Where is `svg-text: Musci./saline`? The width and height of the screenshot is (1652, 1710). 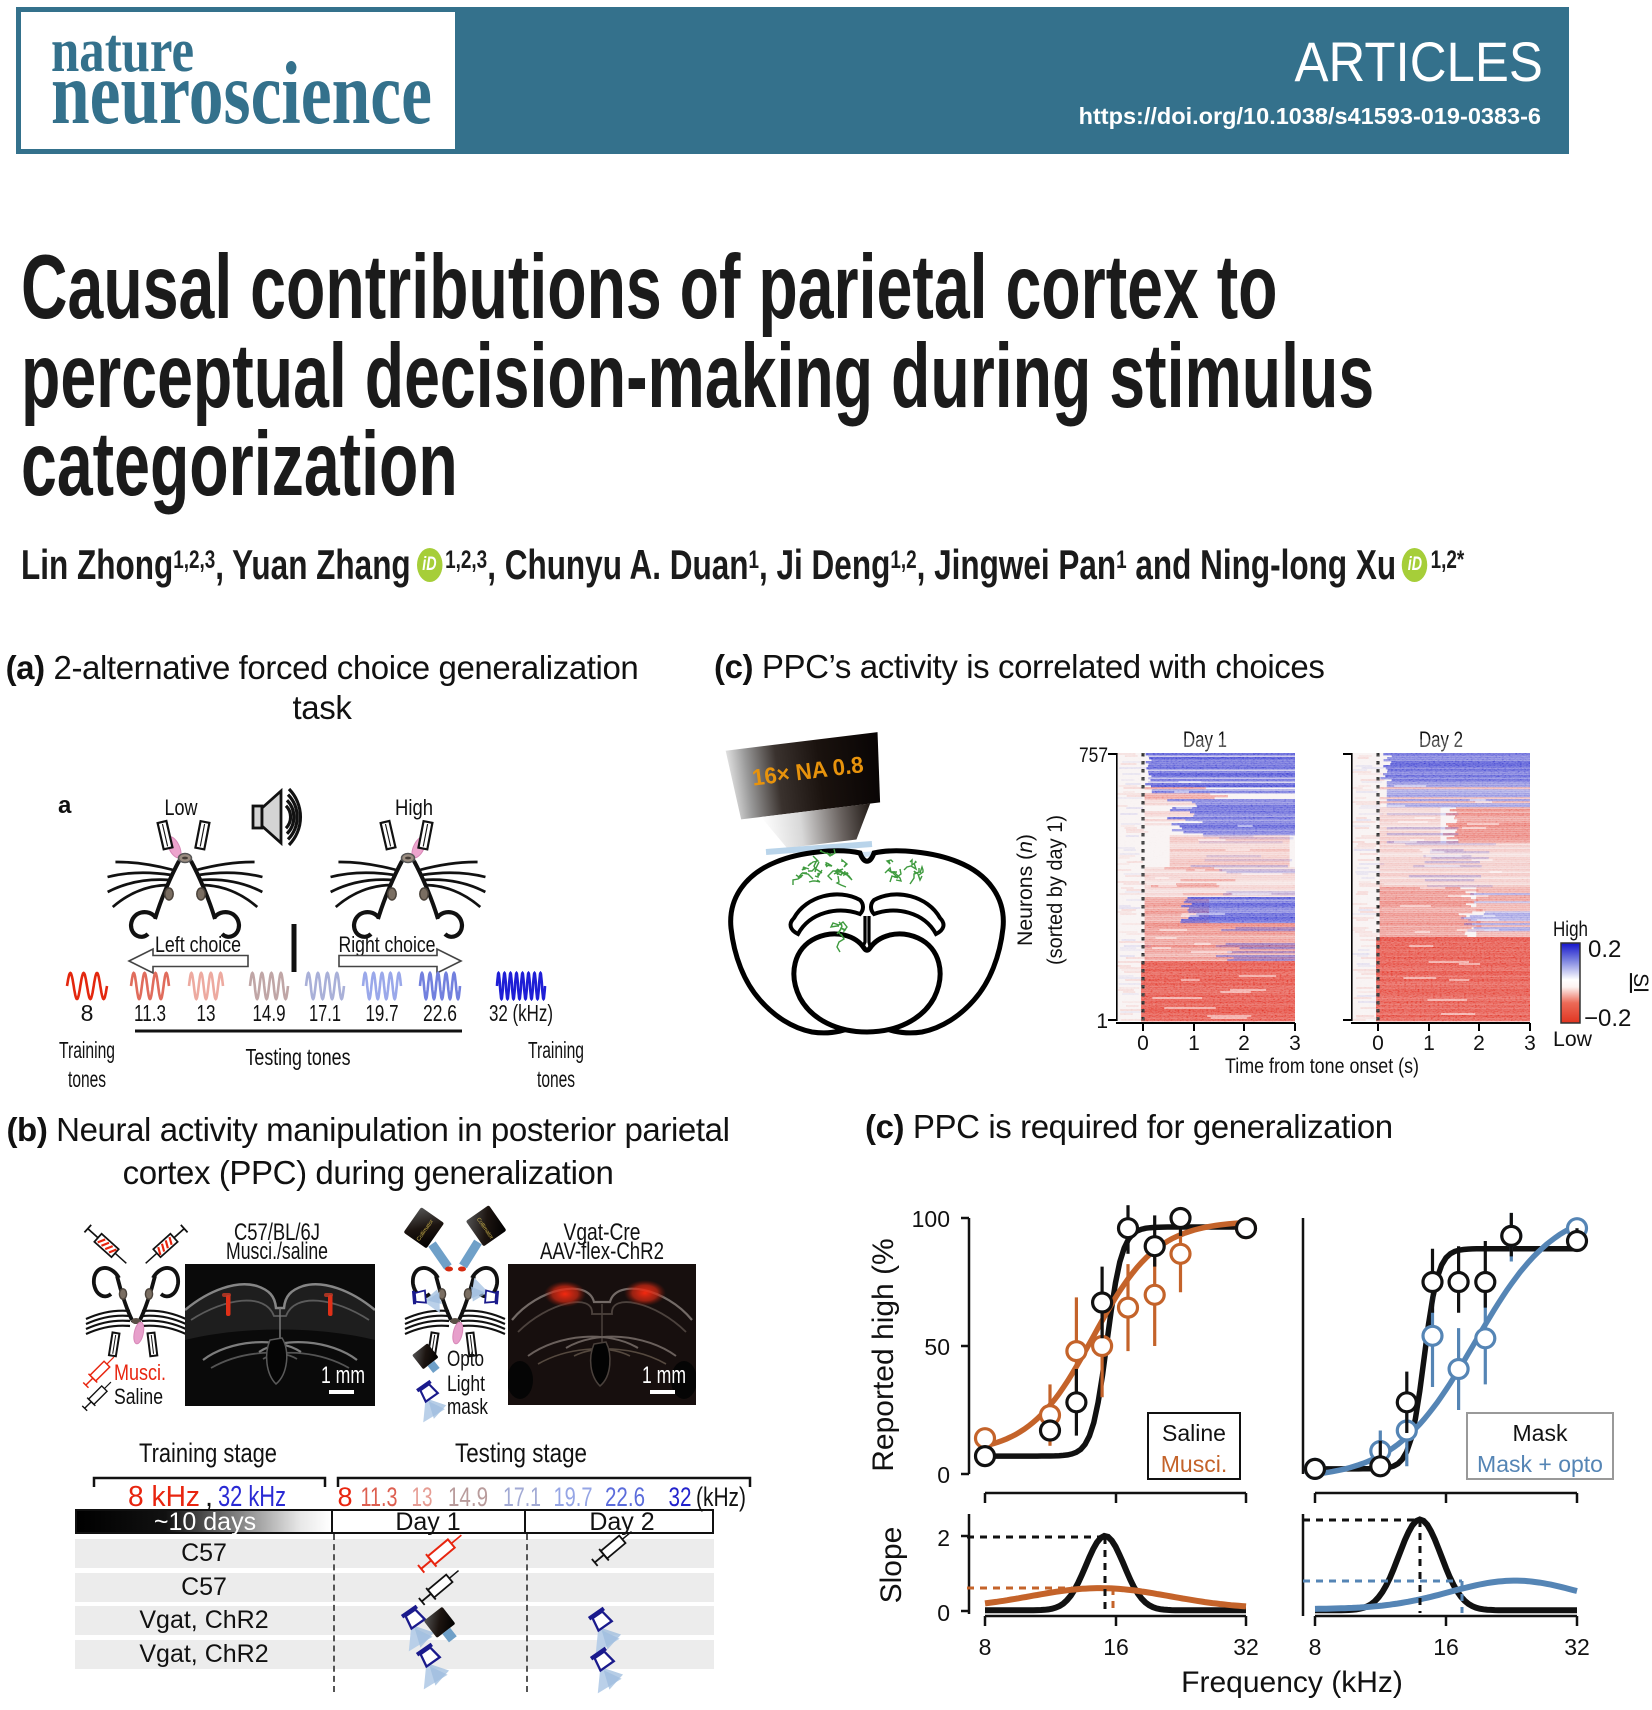
svg-text: Musci./saline is located at coordinates (277, 1251).